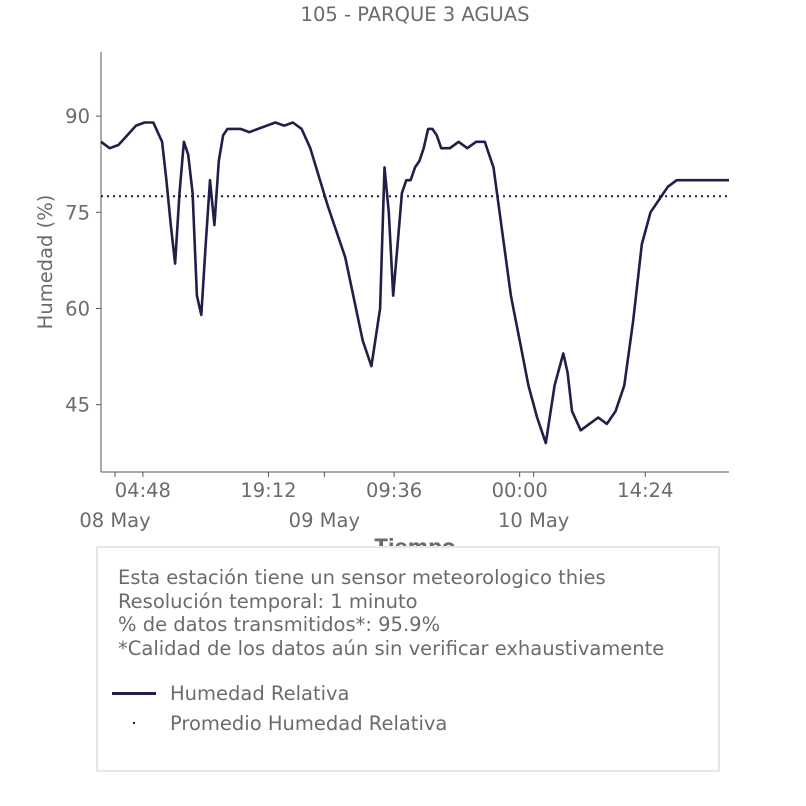 The height and width of the screenshot is (806, 806). I want to click on legend-item-humidity: Humedad Relativa, so click(230, 693).